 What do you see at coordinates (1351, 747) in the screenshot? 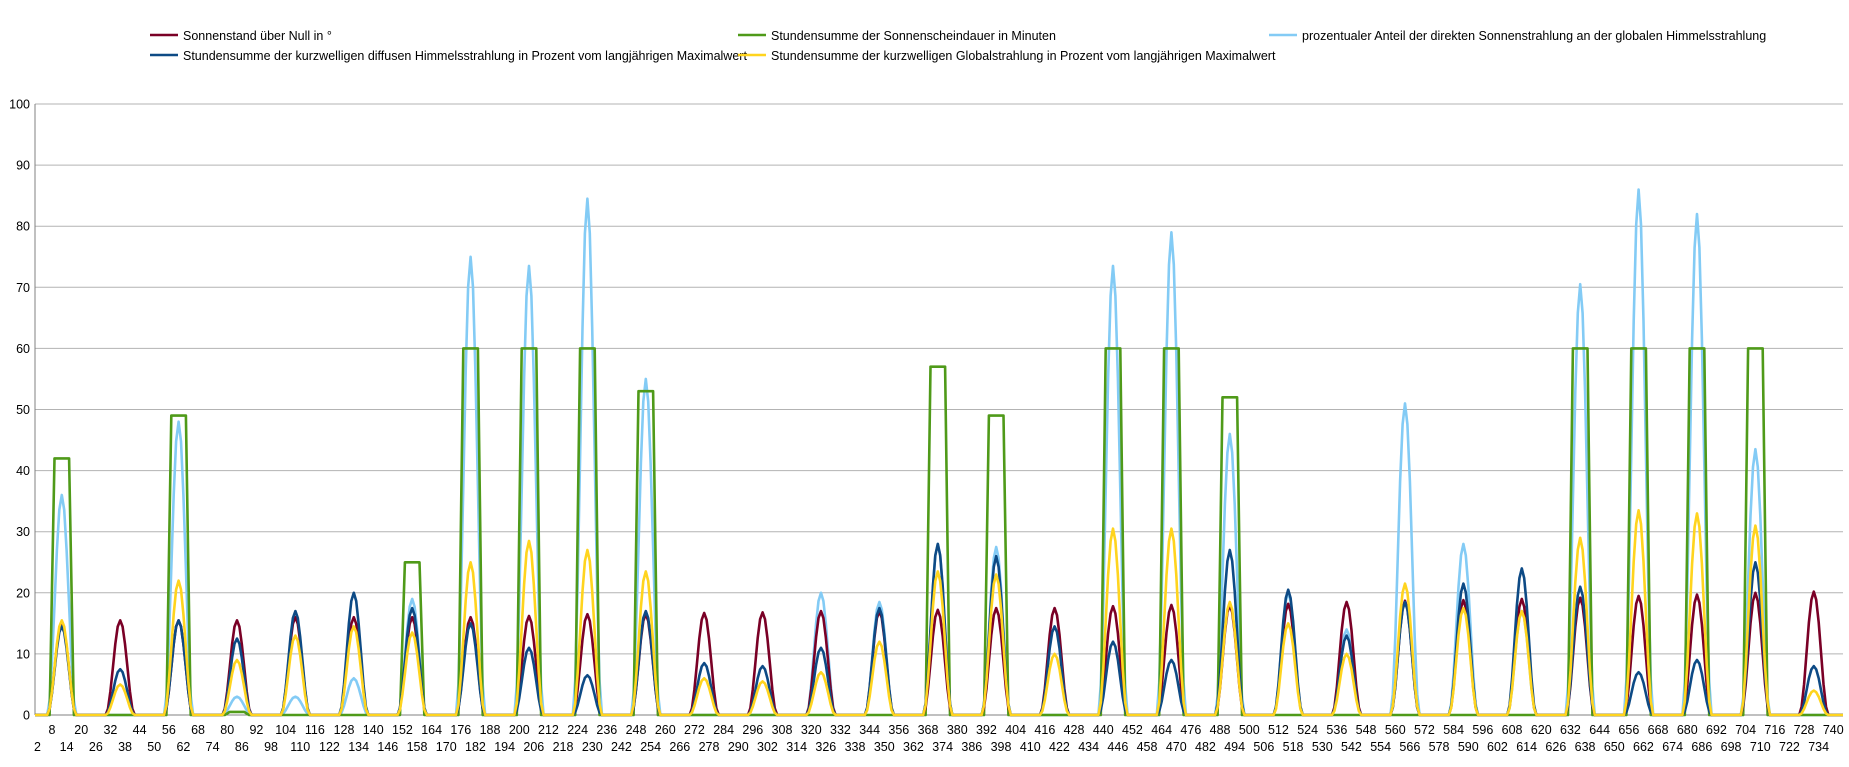
I see `x-tick-label-542: 542` at bounding box center [1351, 747].